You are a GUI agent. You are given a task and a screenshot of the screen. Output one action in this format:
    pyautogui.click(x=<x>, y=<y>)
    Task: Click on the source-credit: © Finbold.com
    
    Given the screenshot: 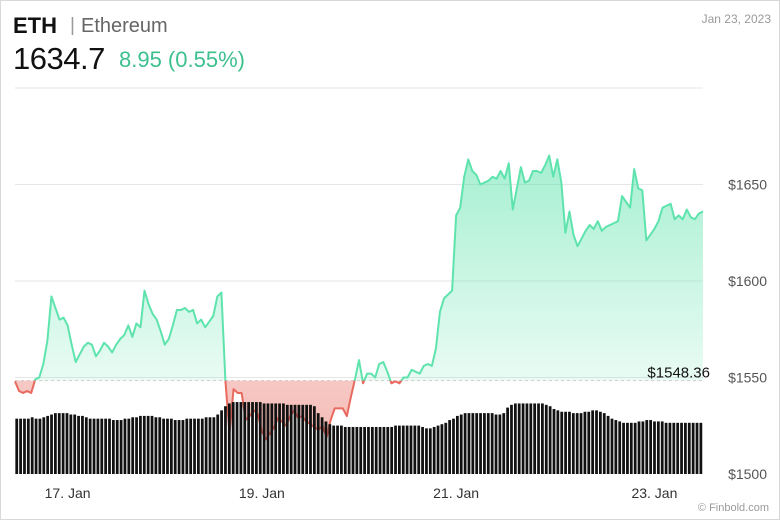 What is the action you would take?
    pyautogui.click(x=733, y=508)
    